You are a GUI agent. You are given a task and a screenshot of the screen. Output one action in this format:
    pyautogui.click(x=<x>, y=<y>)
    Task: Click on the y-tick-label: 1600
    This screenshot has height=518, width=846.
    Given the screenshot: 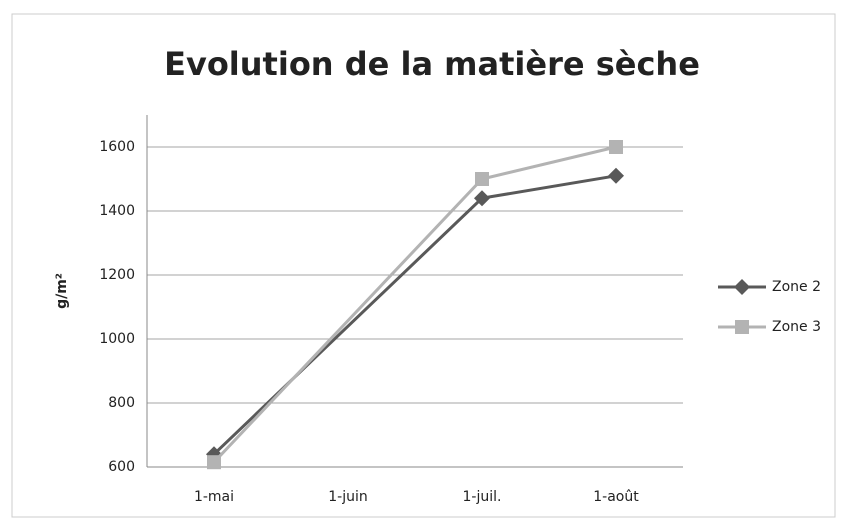 What is the action you would take?
    pyautogui.click(x=117, y=147)
    